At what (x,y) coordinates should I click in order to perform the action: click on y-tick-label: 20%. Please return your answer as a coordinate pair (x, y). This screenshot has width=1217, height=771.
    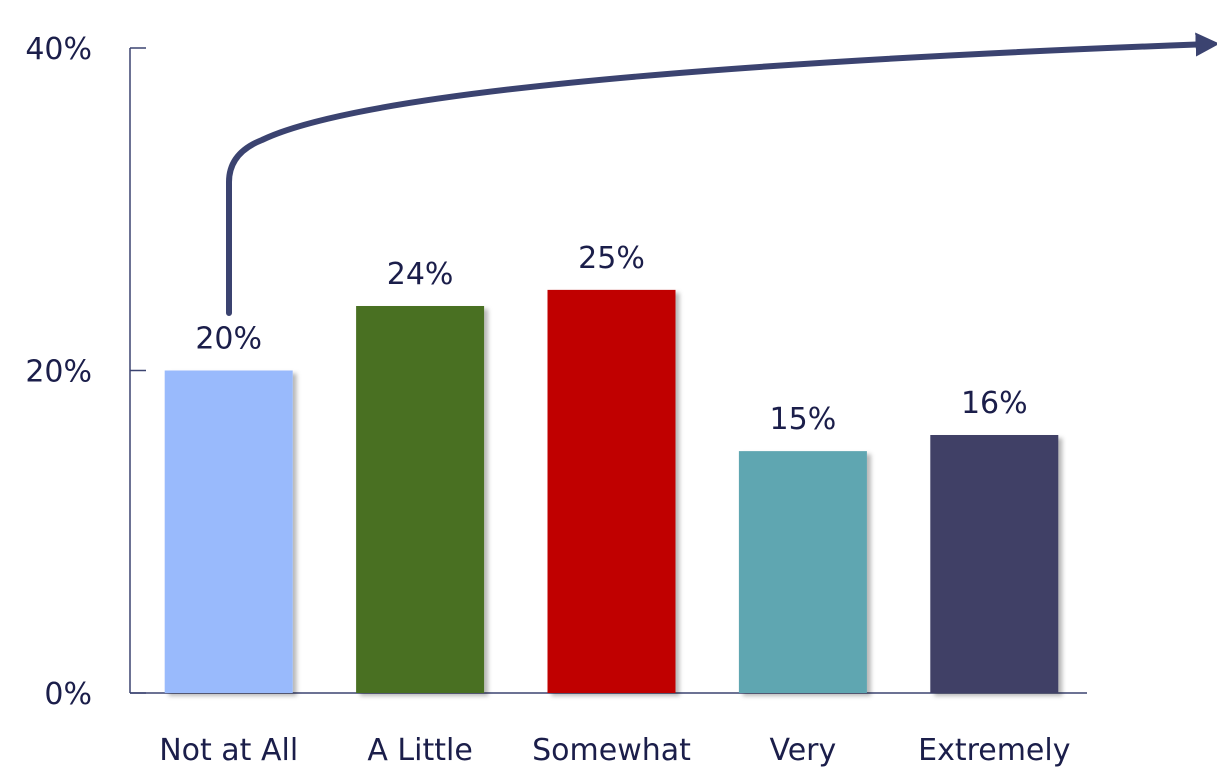
    Looking at the image, I should click on (58, 372).